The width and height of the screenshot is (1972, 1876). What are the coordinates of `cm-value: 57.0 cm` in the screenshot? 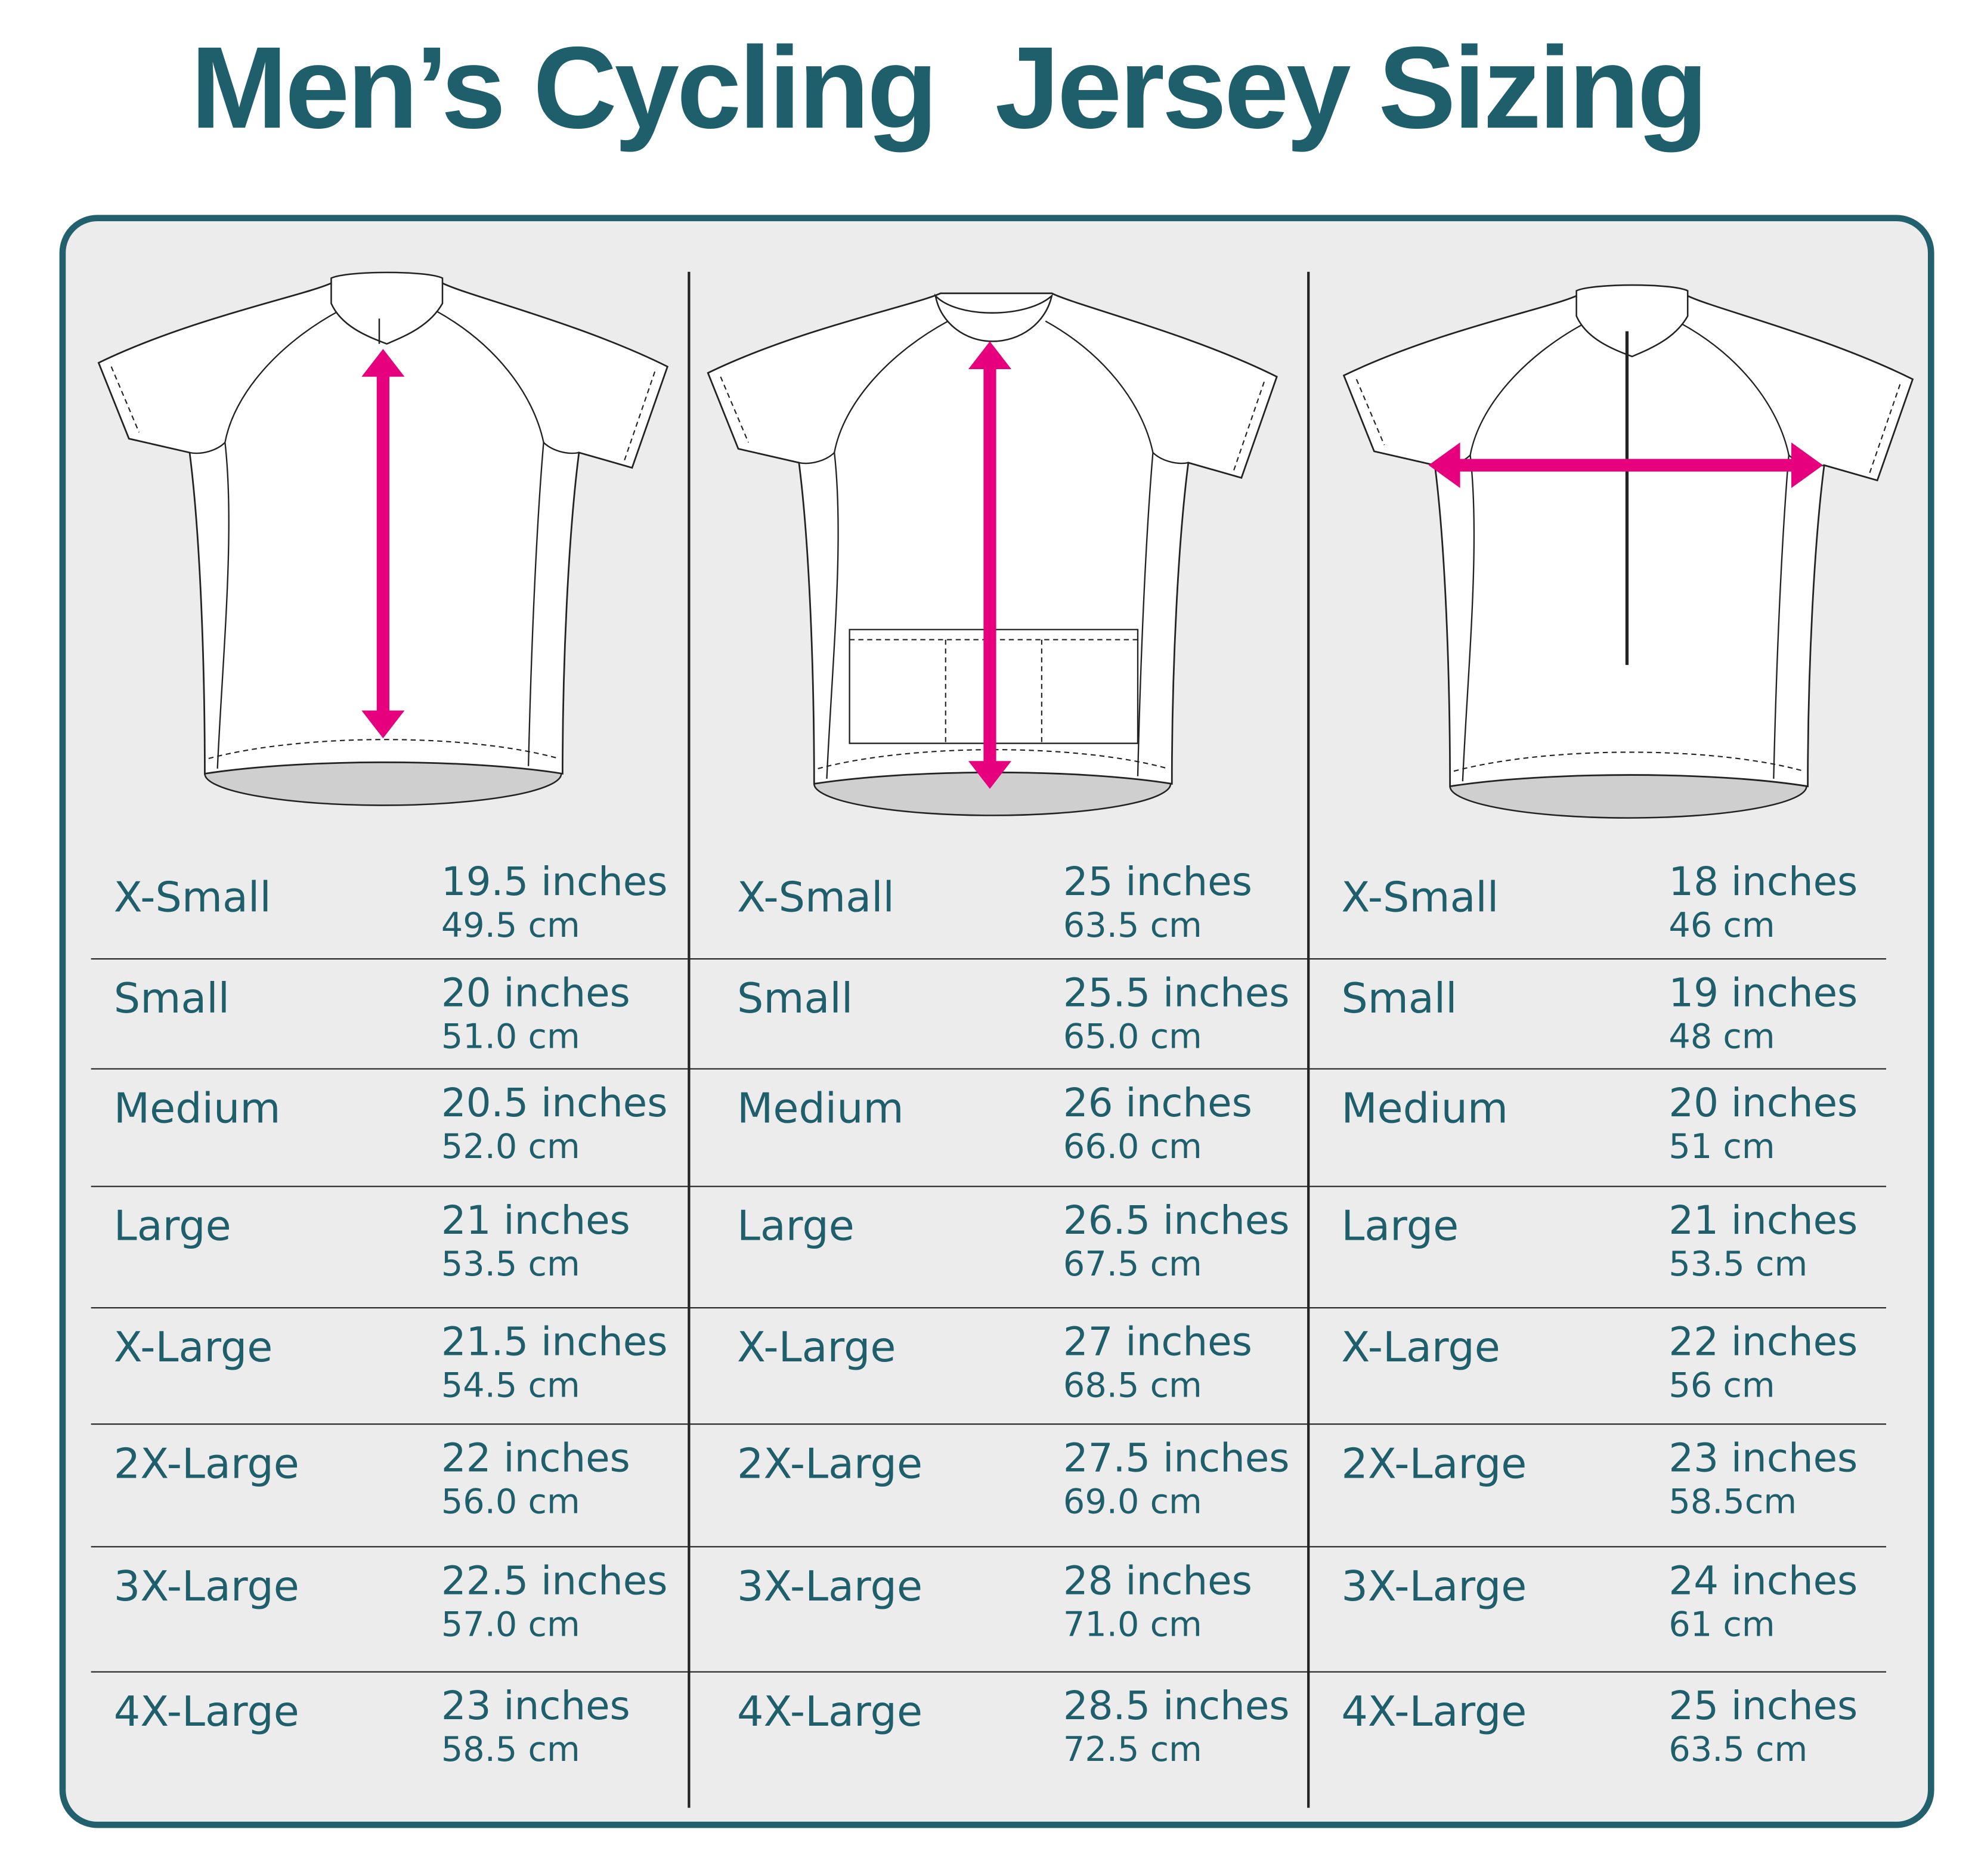 It's located at (510, 1625).